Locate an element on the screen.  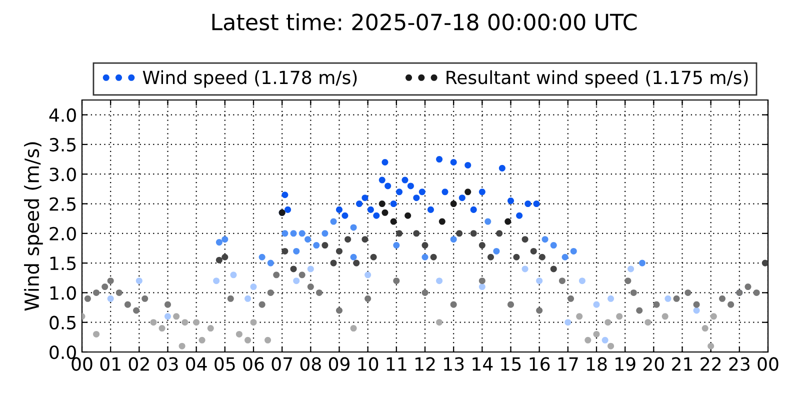
x-tick-label: 15 is located at coordinates (511, 364).